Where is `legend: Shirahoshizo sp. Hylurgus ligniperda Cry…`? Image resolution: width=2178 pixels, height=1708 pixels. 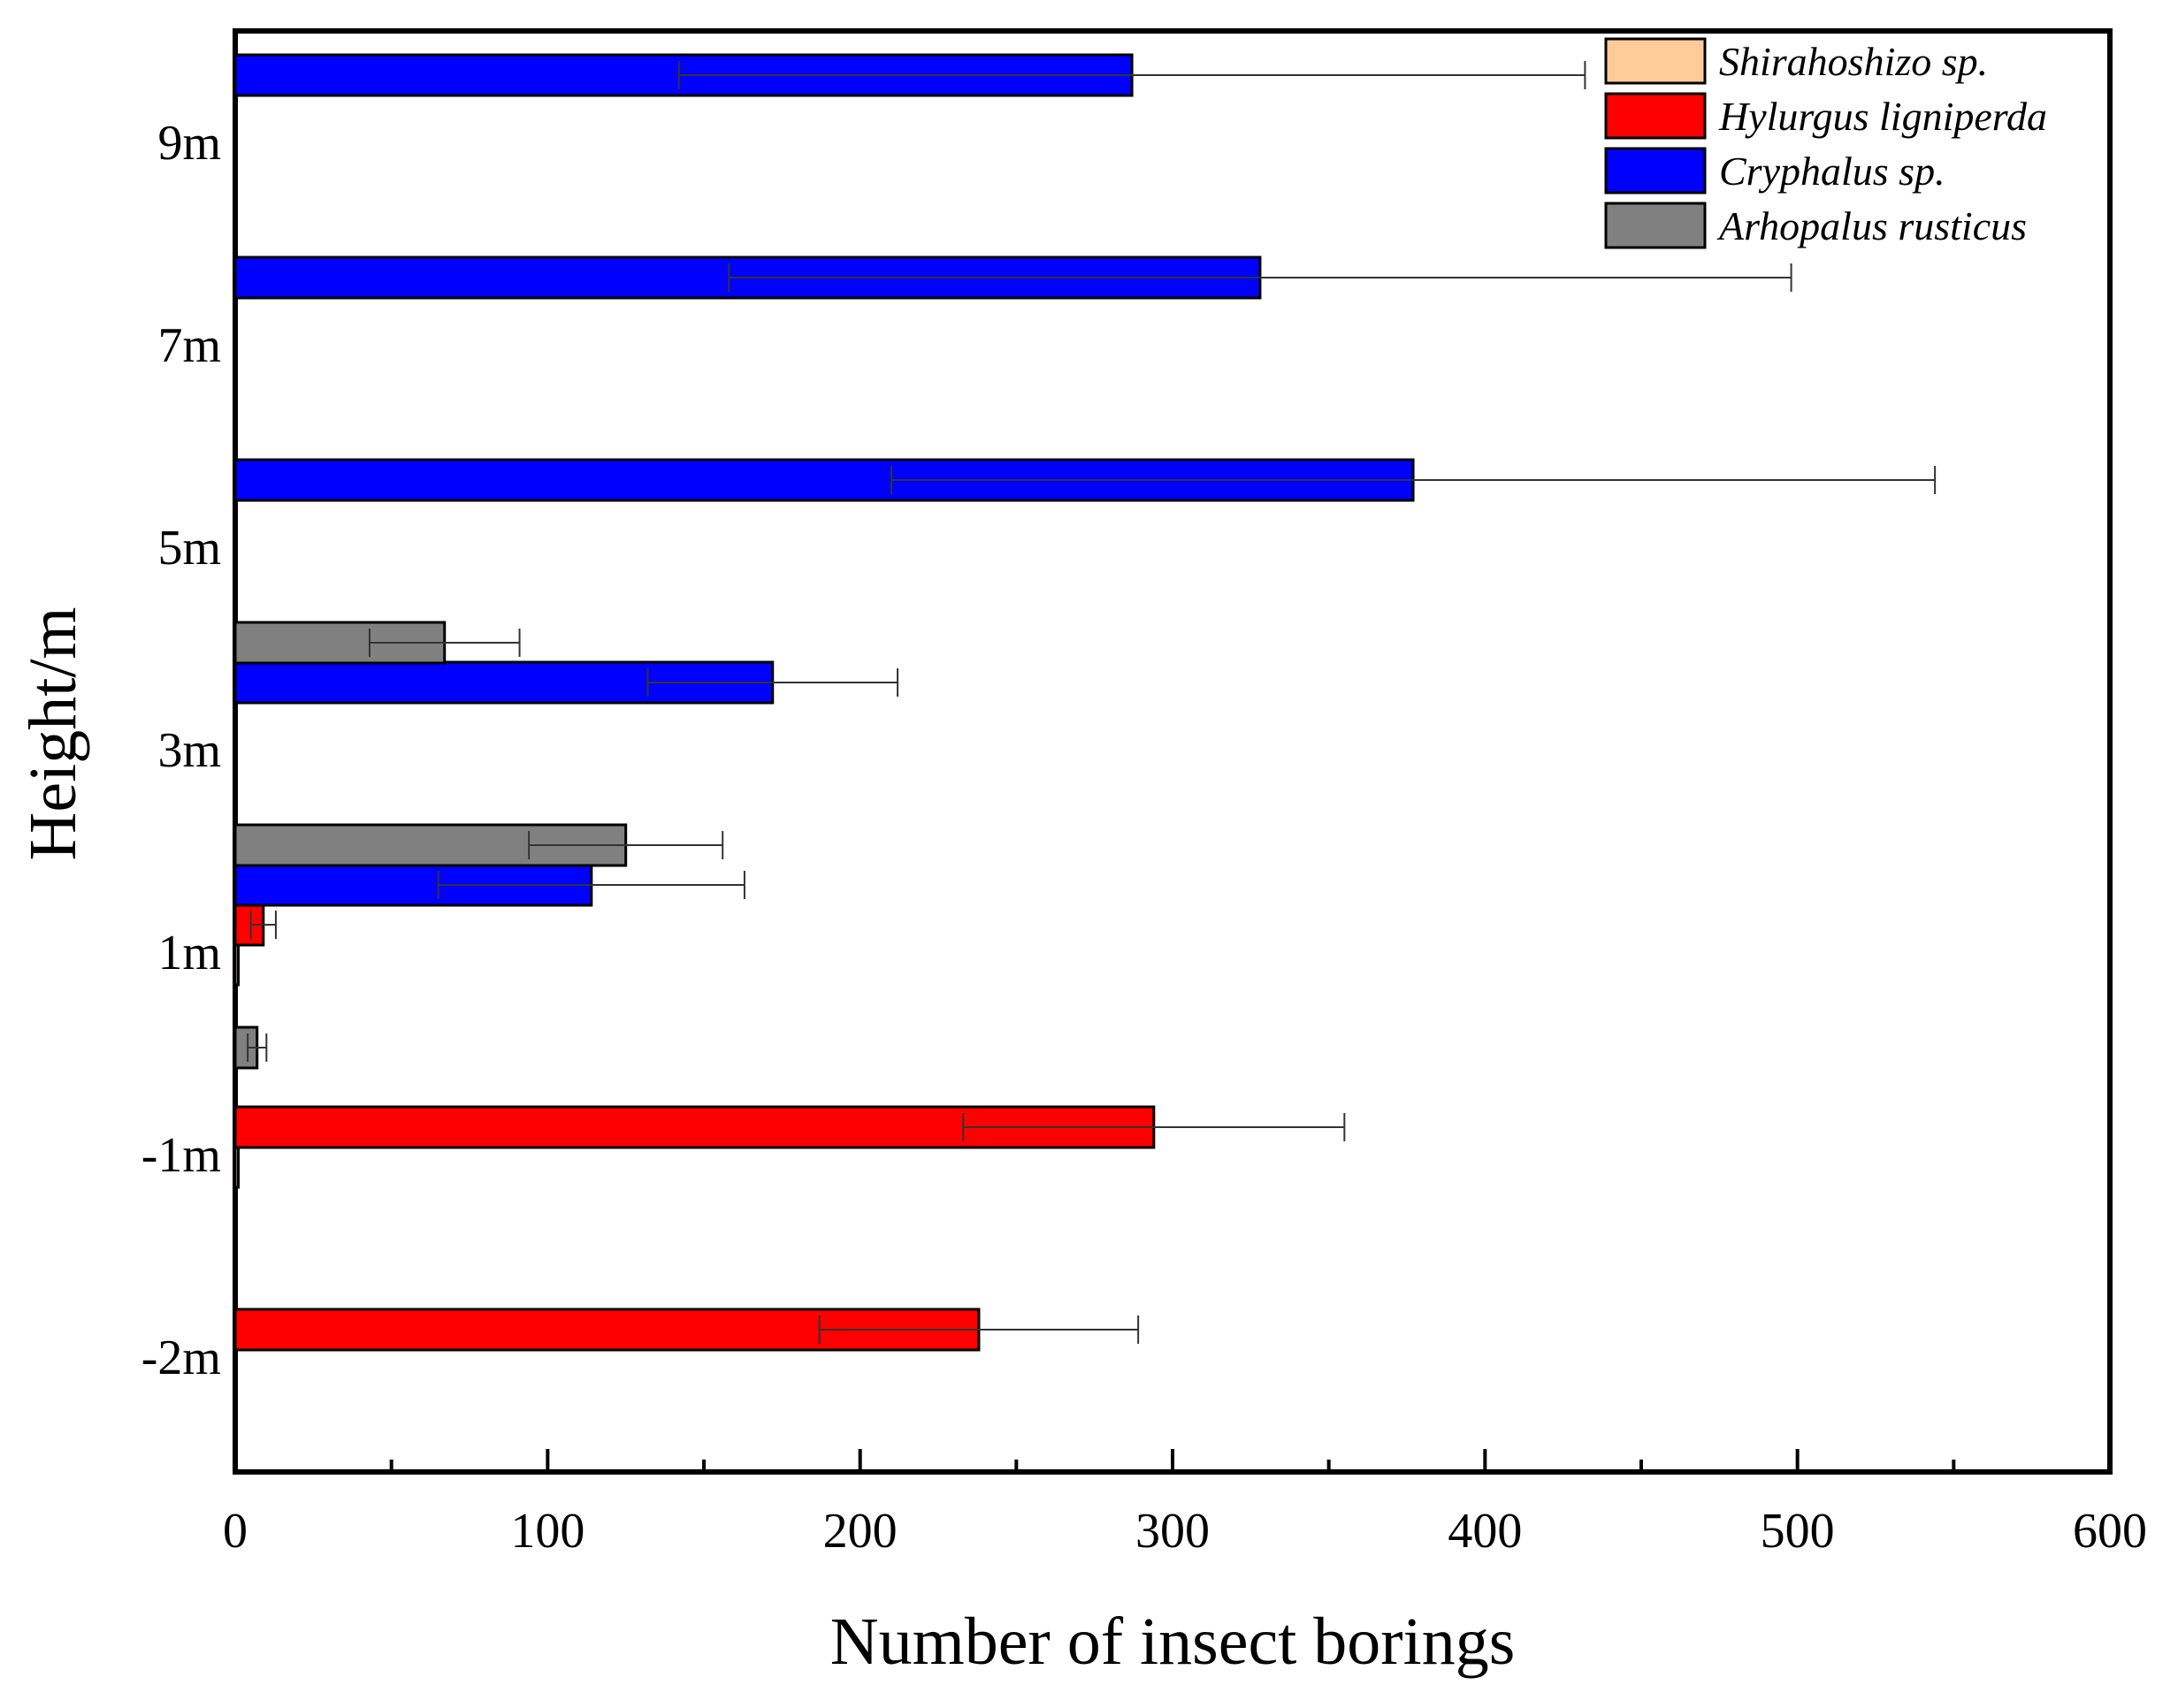
legend: Shirahoshizo sp. Hylurgus ligniperda Cry… is located at coordinates (1825, 143).